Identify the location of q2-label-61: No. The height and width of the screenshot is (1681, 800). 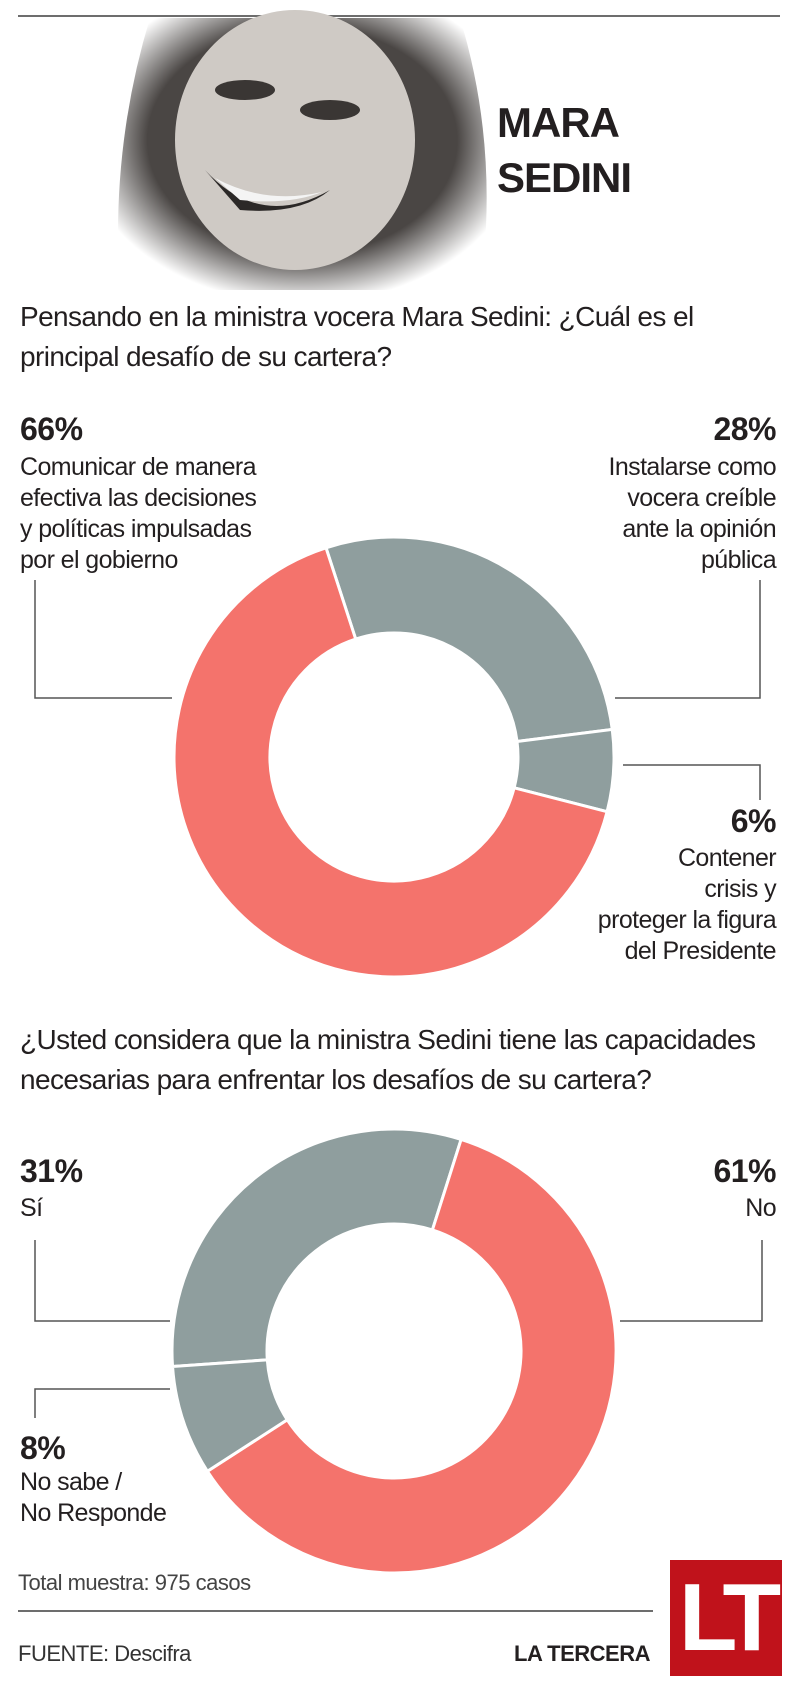
(760, 1208).